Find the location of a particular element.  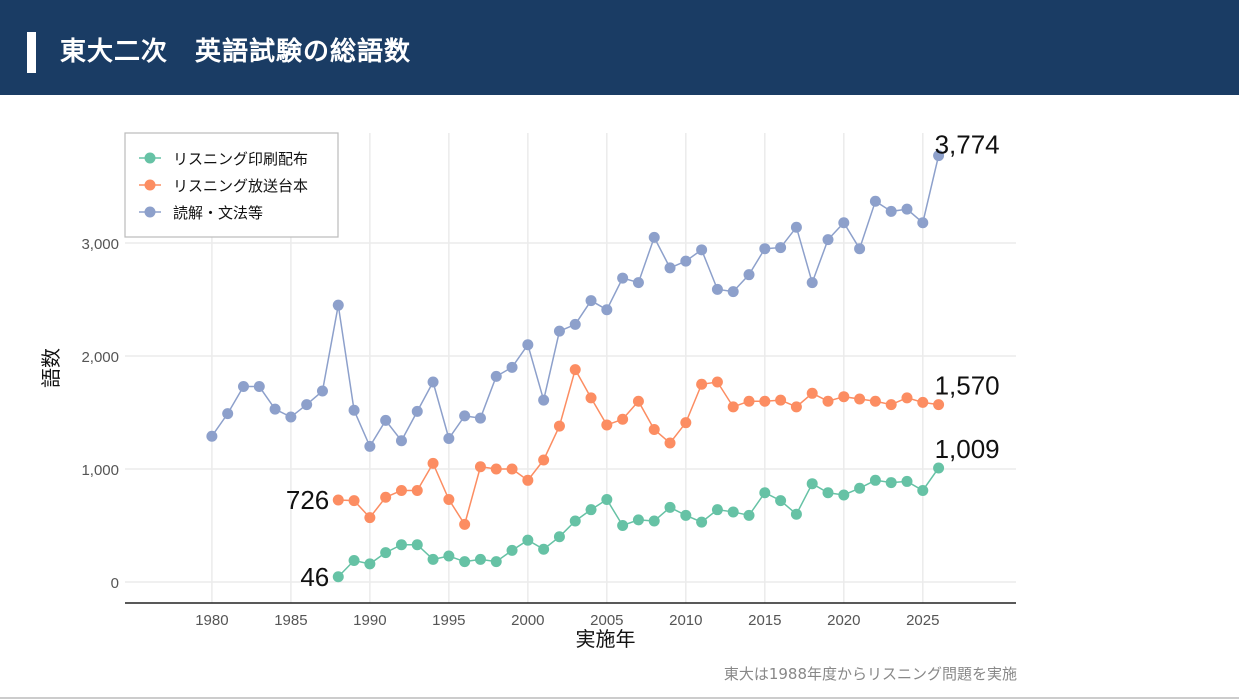

y-tick-label: 2,000 is located at coordinates (100, 357).